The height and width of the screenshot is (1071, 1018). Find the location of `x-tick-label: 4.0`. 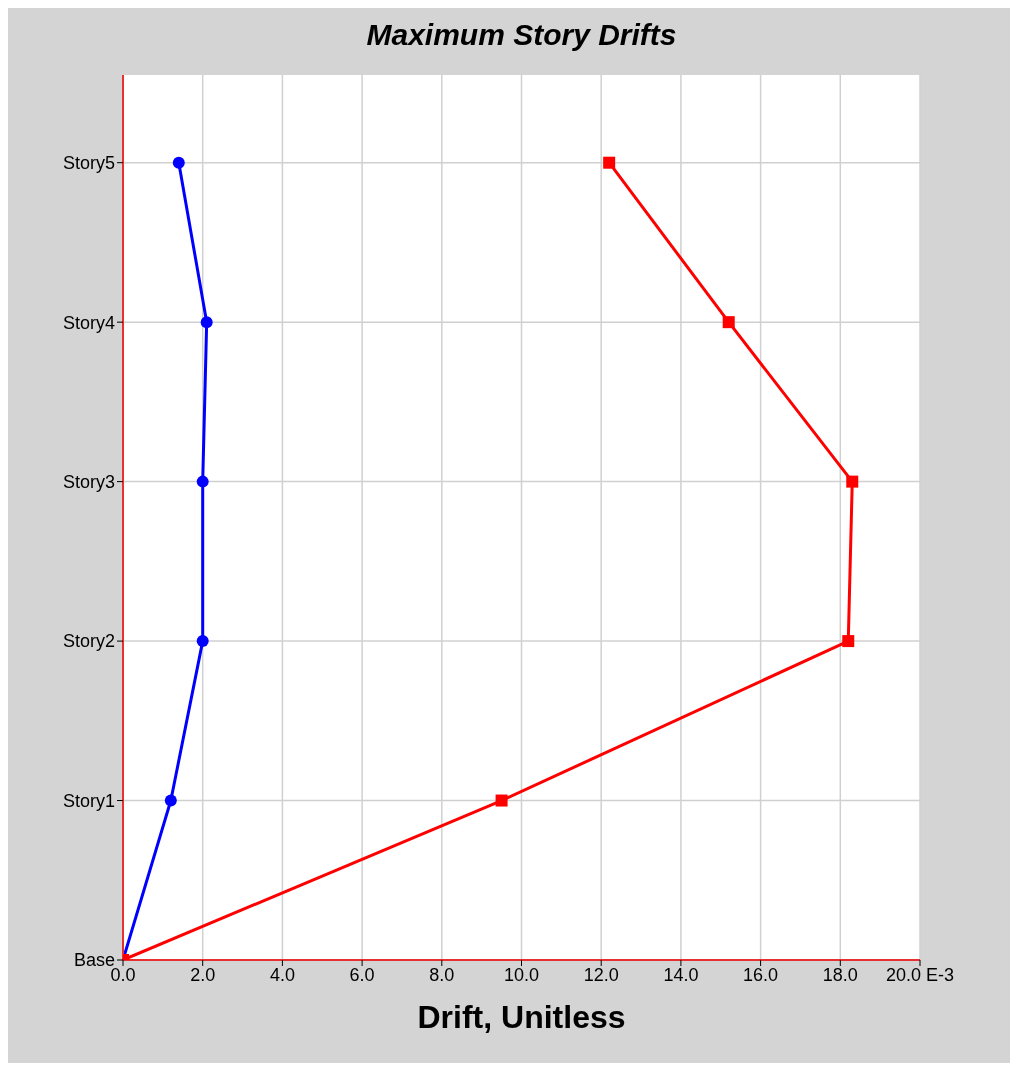

x-tick-label: 4.0 is located at coordinates (282, 974).